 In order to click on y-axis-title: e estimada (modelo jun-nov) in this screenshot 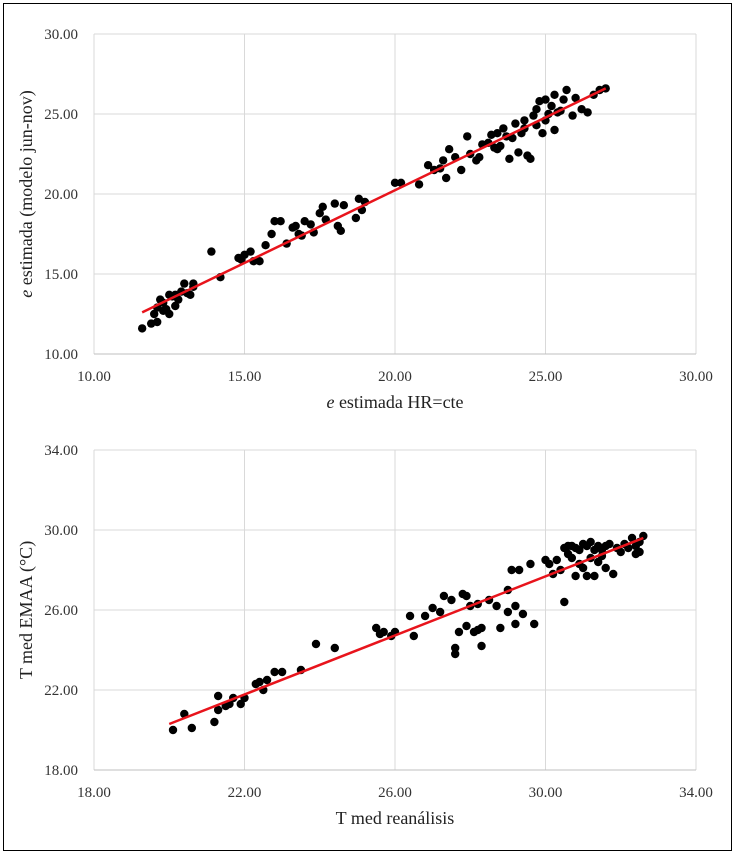, I will do `click(26, 193)`.